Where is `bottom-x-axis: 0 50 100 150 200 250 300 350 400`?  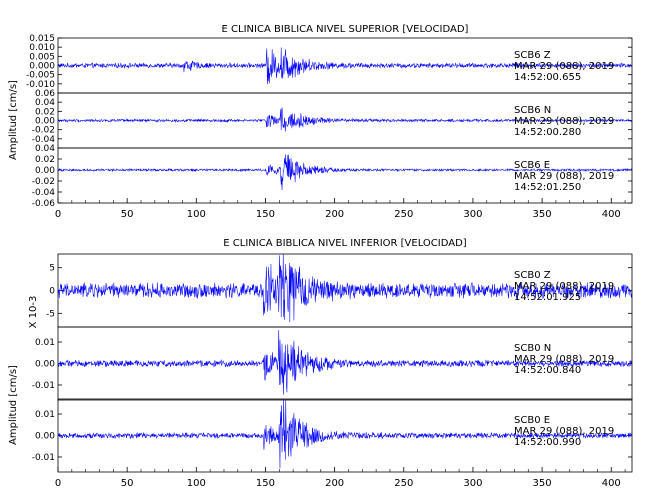
bottom-x-axis: 0 50 100 150 200 250 300 350 400 is located at coordinates (340, 478).